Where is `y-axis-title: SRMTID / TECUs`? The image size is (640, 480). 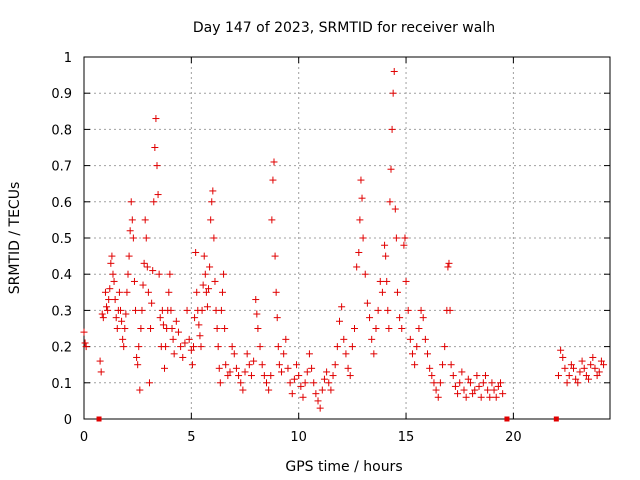 y-axis-title: SRMTID / TECUs is located at coordinates (15, 238).